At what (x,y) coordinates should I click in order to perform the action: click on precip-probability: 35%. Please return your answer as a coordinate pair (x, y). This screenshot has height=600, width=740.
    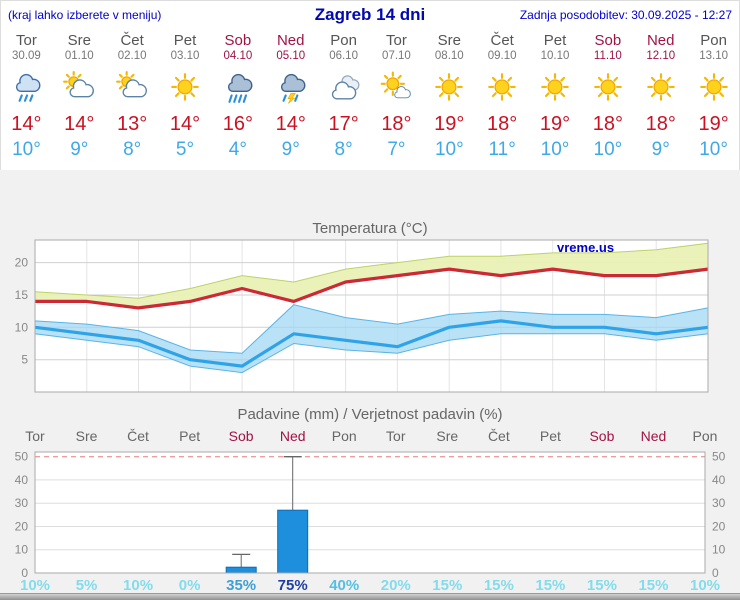
    Looking at the image, I should click on (241, 585).